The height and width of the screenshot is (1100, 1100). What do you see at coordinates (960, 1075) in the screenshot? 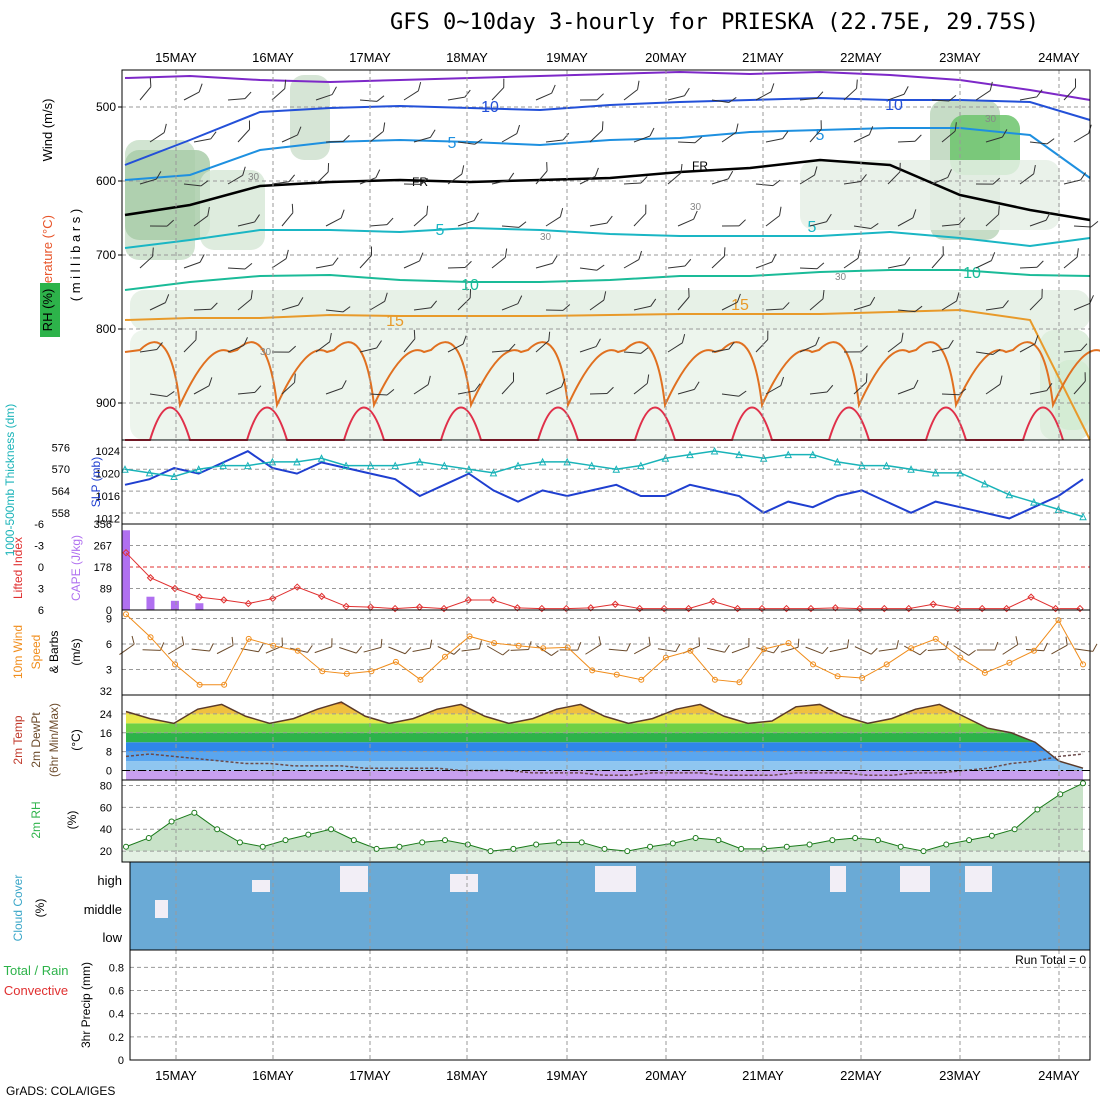
I see `x-tick-label-bottom: 23MAY` at bounding box center [960, 1075].